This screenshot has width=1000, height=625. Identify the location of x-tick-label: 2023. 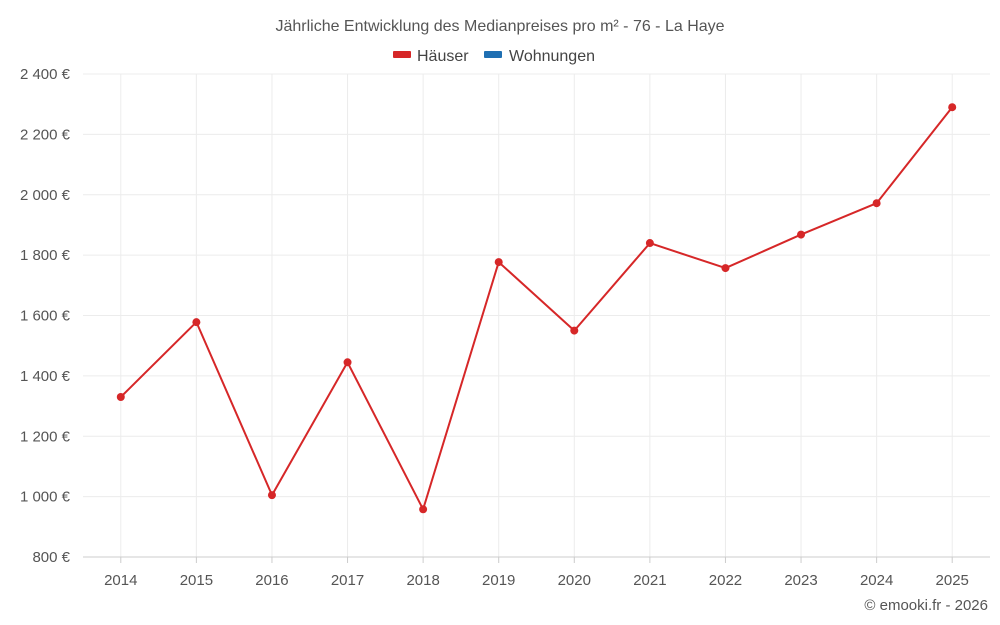
(800, 580).